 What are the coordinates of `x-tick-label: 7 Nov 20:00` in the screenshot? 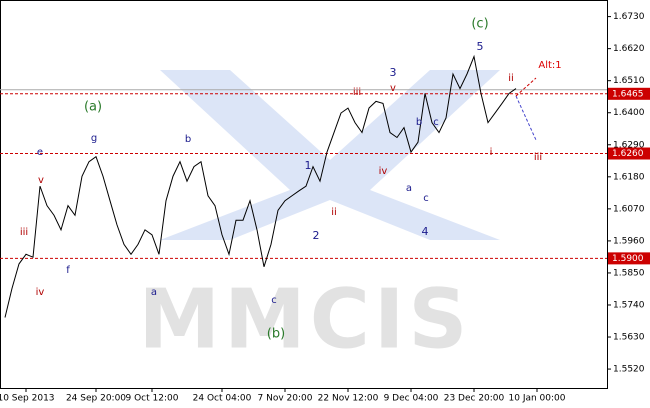 It's located at (285, 399).